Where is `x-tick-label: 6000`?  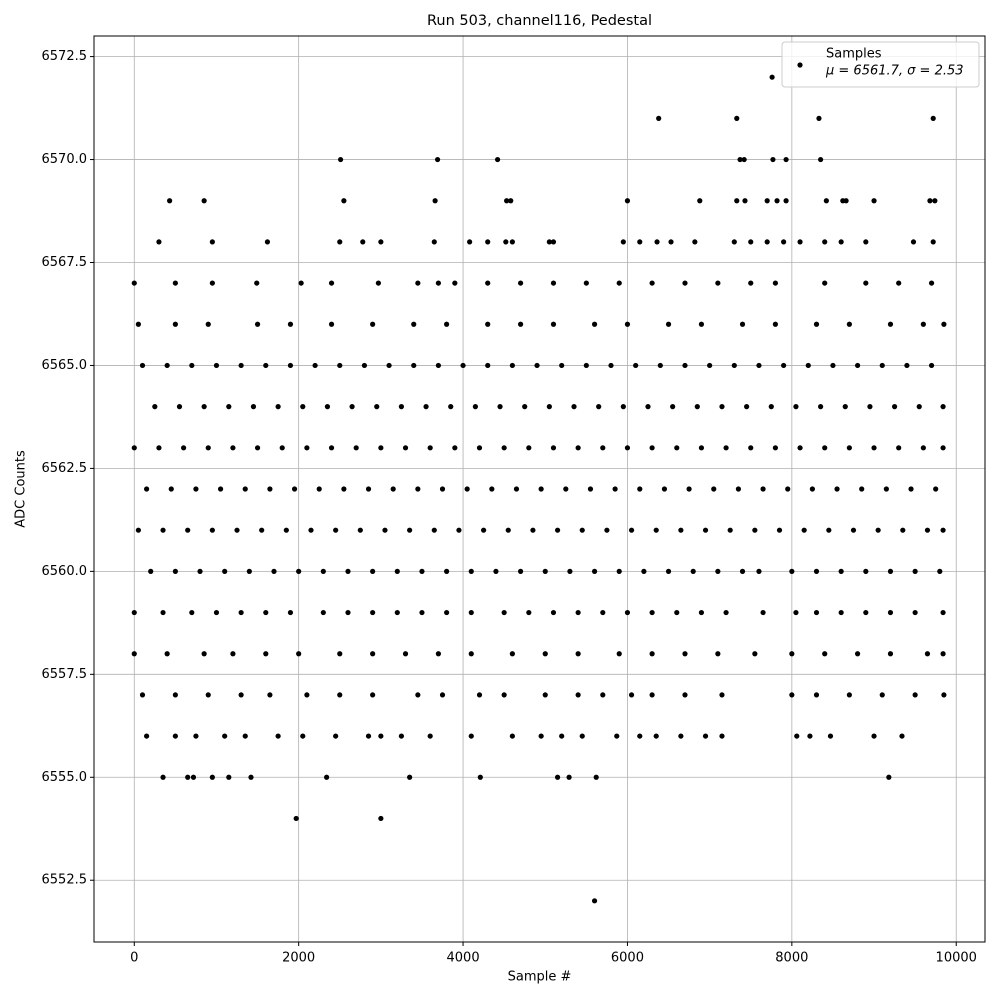
x-tick-label: 6000 is located at coordinates (627, 958).